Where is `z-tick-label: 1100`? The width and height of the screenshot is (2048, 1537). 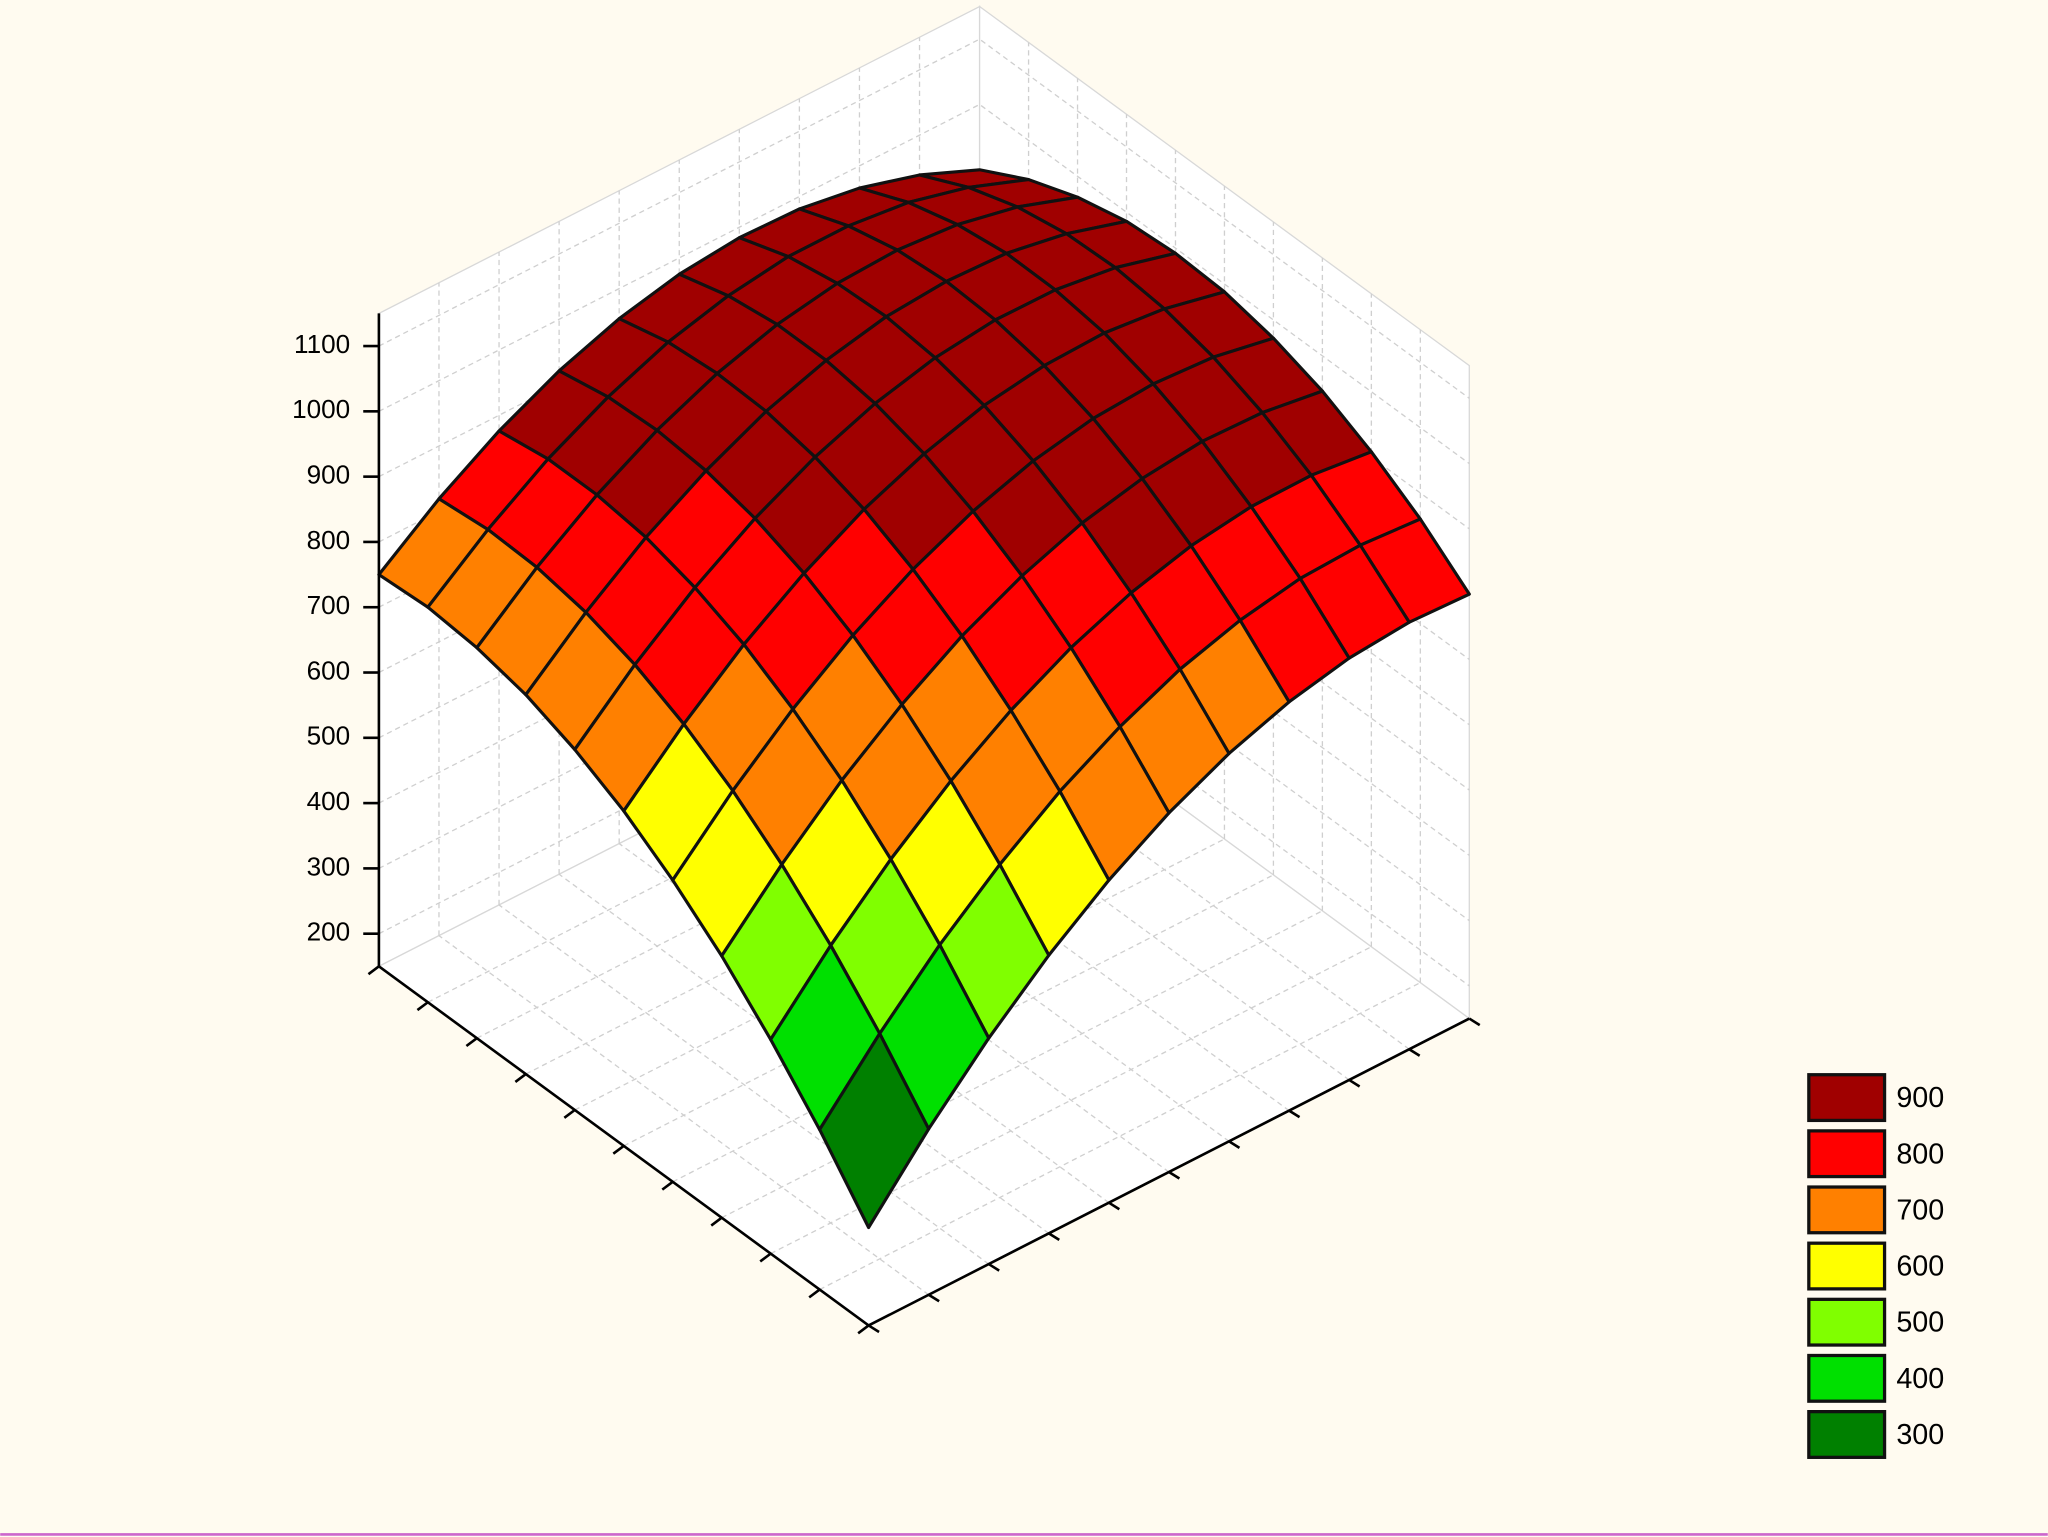 z-tick-label: 1100 is located at coordinates (322, 344).